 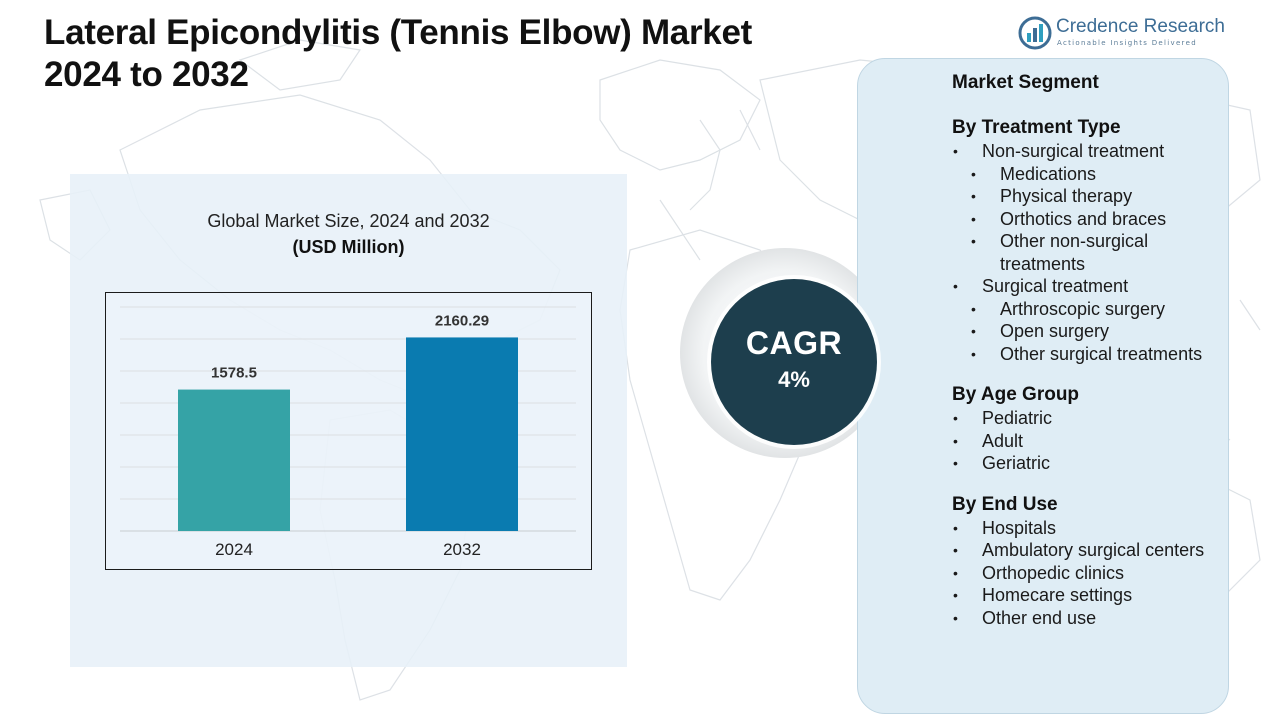 I want to click on bar-2032, so click(x=462, y=434).